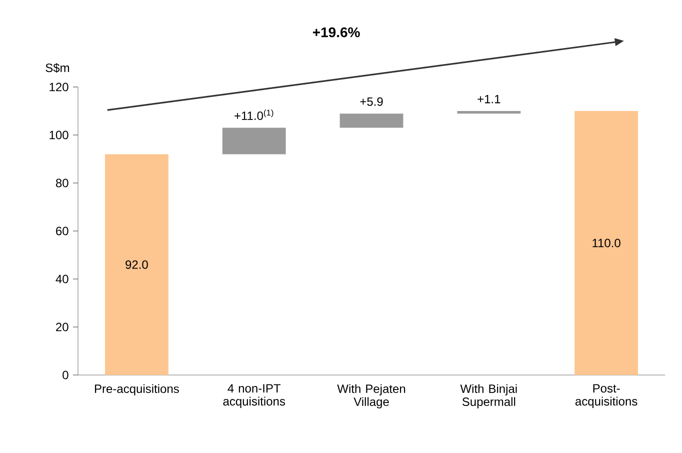 Image resolution: width=682 pixels, height=453 pixels. What do you see at coordinates (606, 396) in the screenshot?
I see `x-tick-label: Post-acquisitions` at bounding box center [606, 396].